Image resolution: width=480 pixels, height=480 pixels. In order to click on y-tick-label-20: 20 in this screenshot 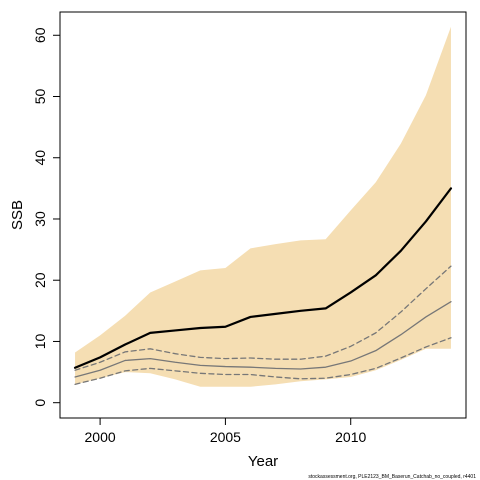, I will do `click(40, 280)`.